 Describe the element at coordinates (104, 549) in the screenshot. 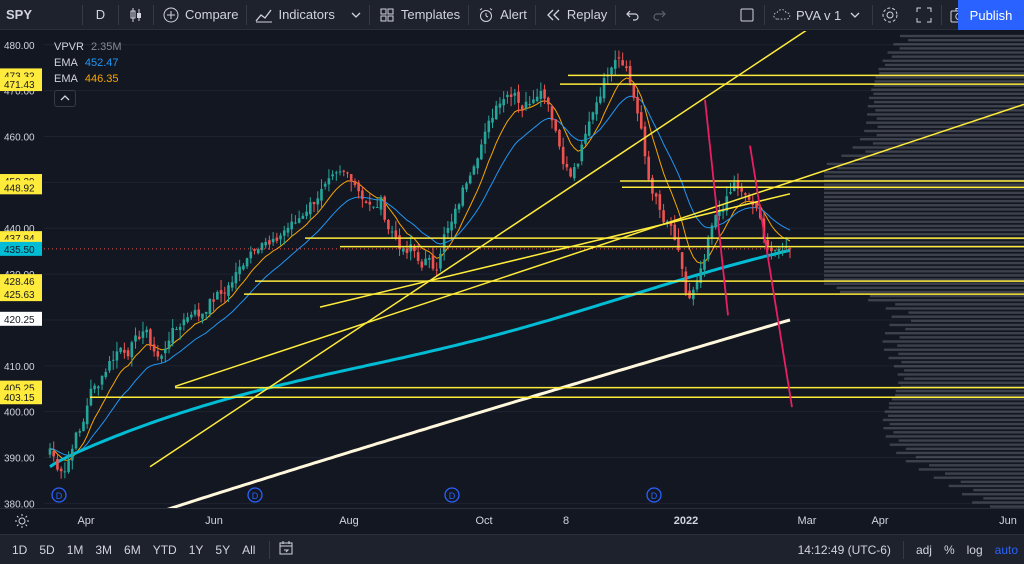

I see `range-3m: 3M` at that location.